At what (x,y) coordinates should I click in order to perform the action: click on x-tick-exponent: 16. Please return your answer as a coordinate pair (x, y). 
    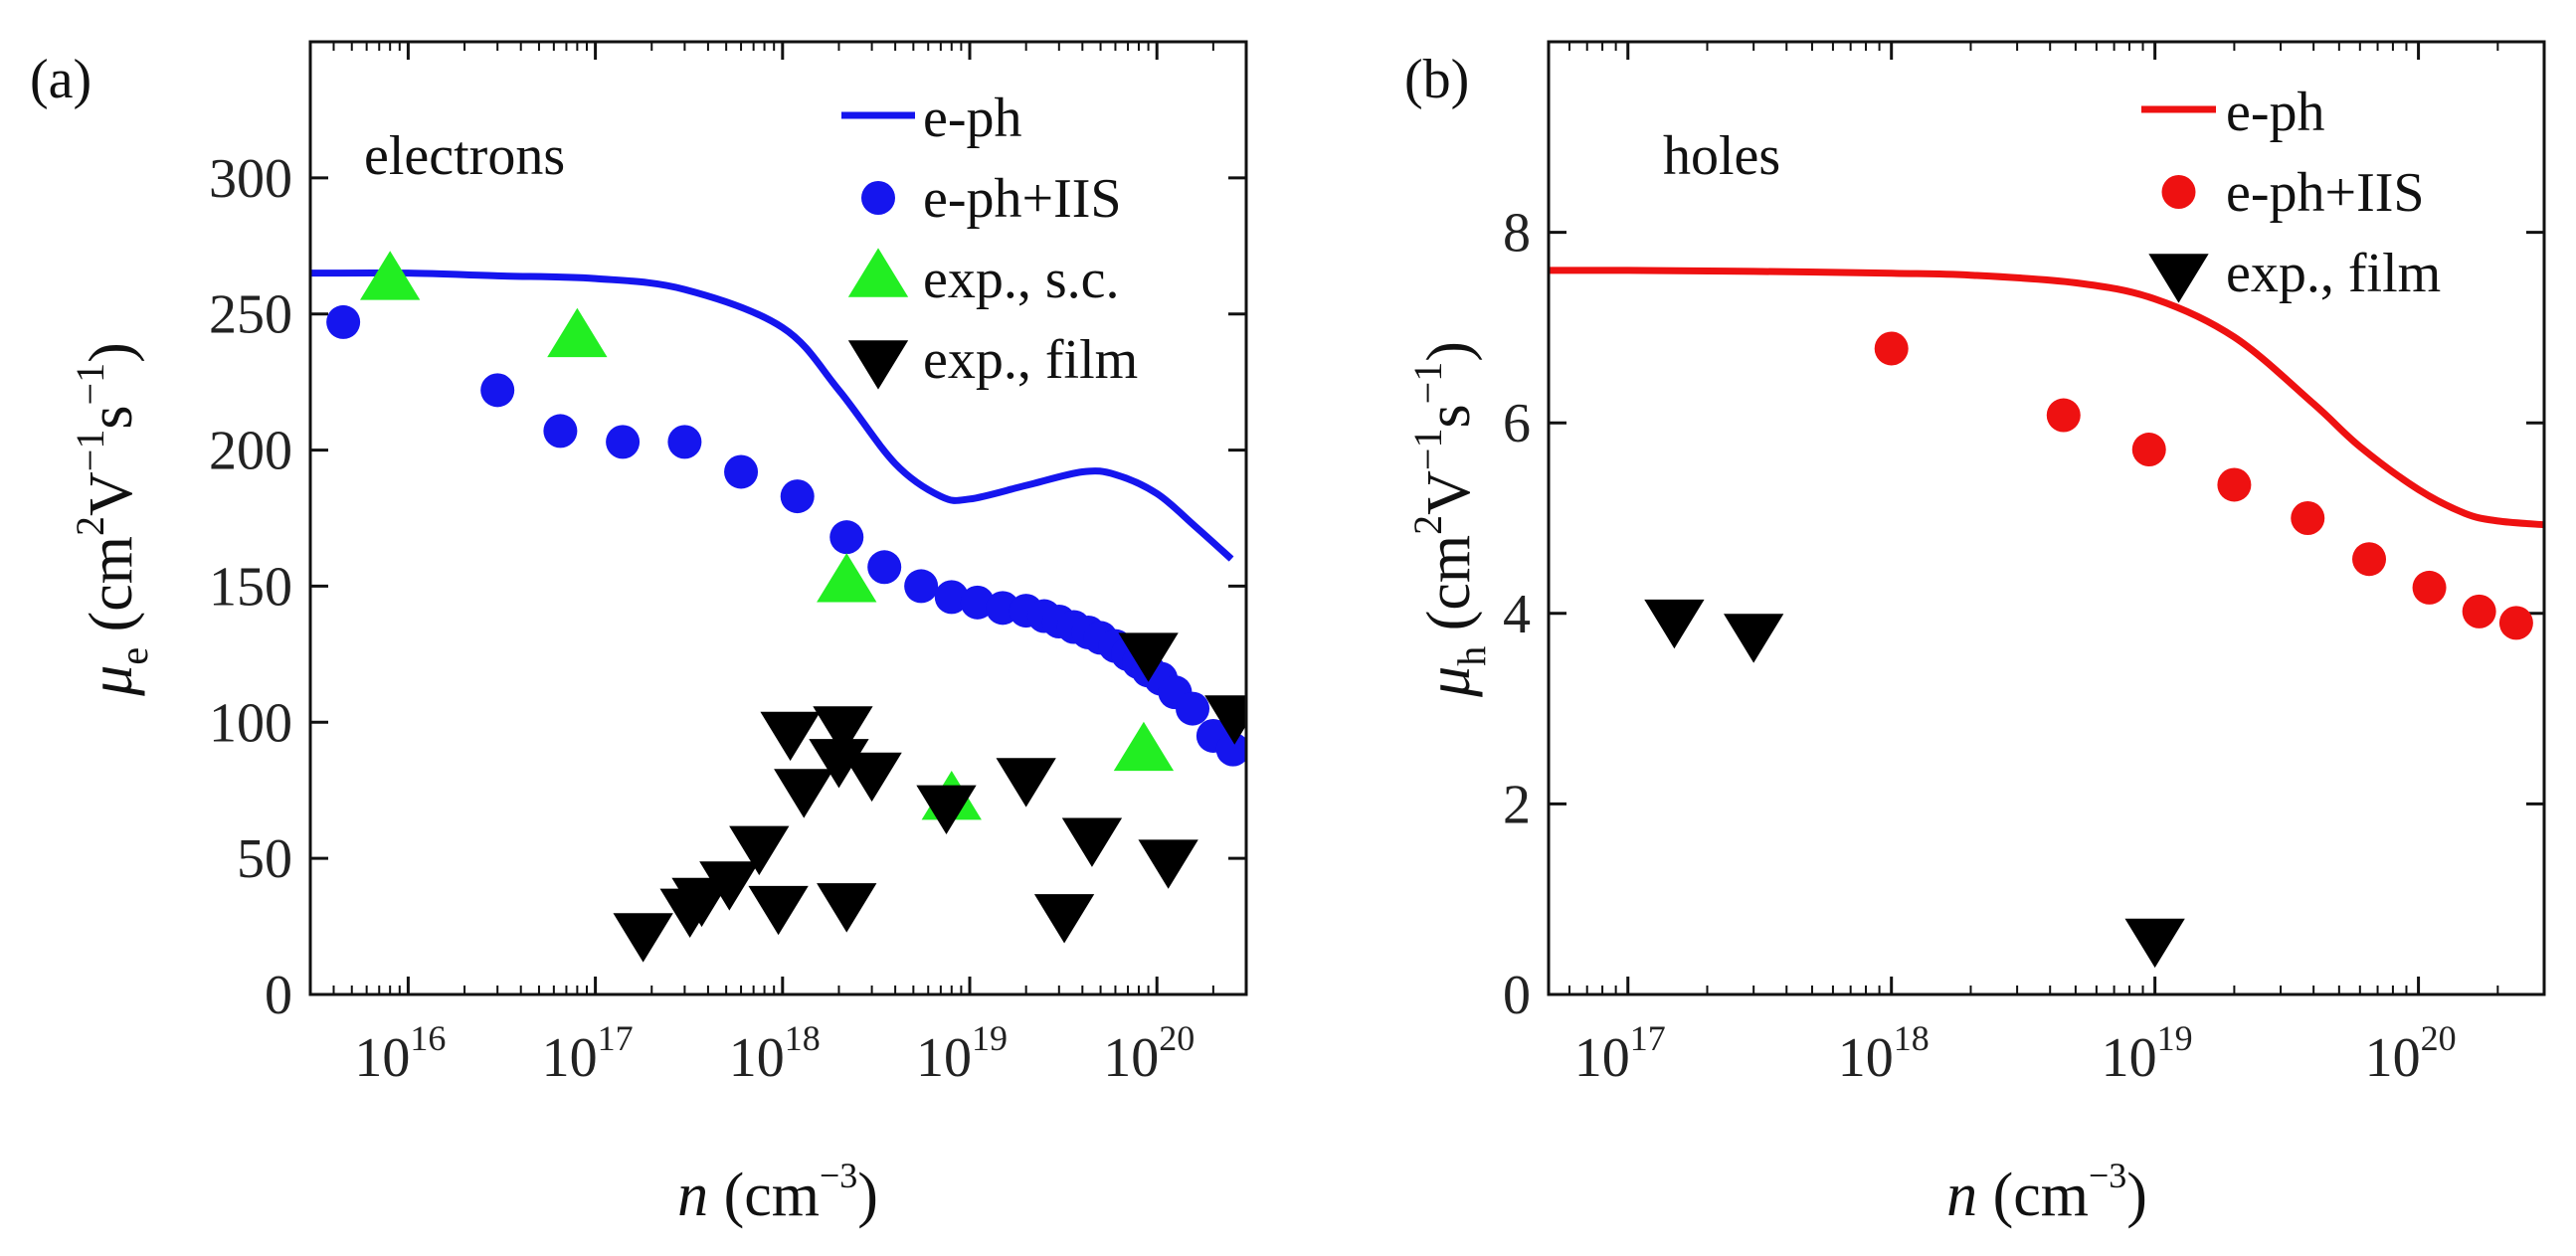
    Looking at the image, I should click on (428, 1038).